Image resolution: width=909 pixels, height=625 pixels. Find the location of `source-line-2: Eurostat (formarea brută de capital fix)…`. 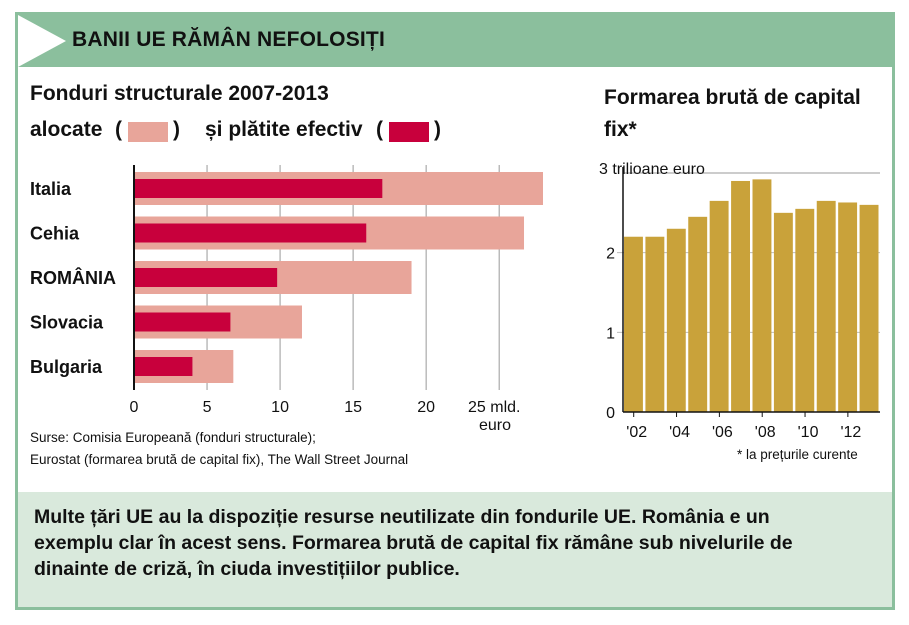

source-line-2: Eurostat (formarea brută de capital fix)… is located at coordinates (219, 459).